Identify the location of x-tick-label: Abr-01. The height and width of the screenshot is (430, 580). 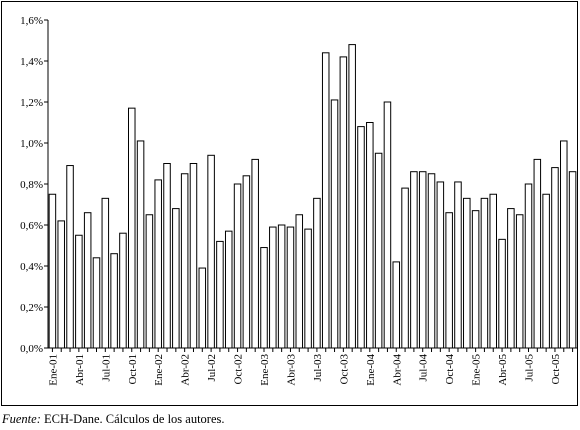
(80, 370).